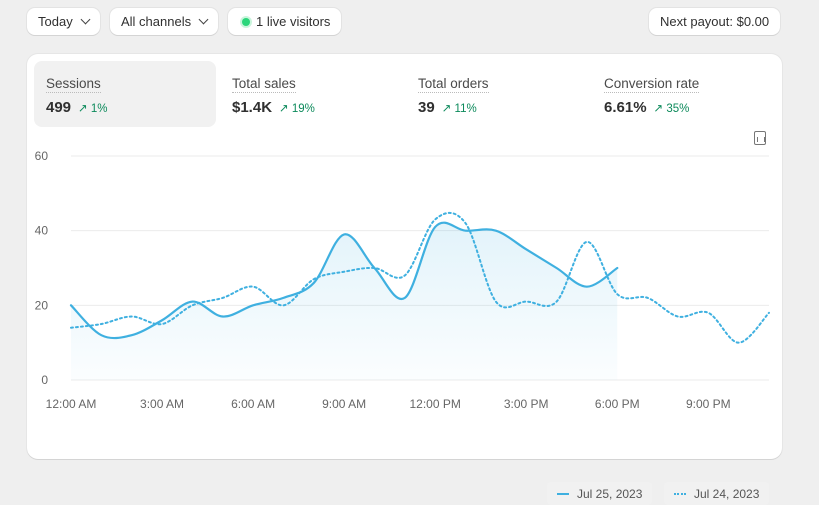 Image resolution: width=819 pixels, height=505 pixels. What do you see at coordinates (680, 493) in the screenshot?
I see `dotted-line-icon` at bounding box center [680, 493].